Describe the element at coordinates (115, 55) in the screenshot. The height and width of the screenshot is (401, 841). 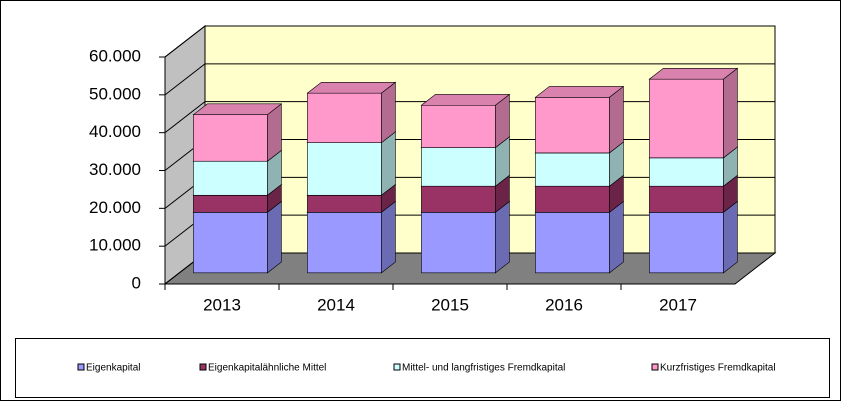
I see `y-tick-label: 60.000` at that location.